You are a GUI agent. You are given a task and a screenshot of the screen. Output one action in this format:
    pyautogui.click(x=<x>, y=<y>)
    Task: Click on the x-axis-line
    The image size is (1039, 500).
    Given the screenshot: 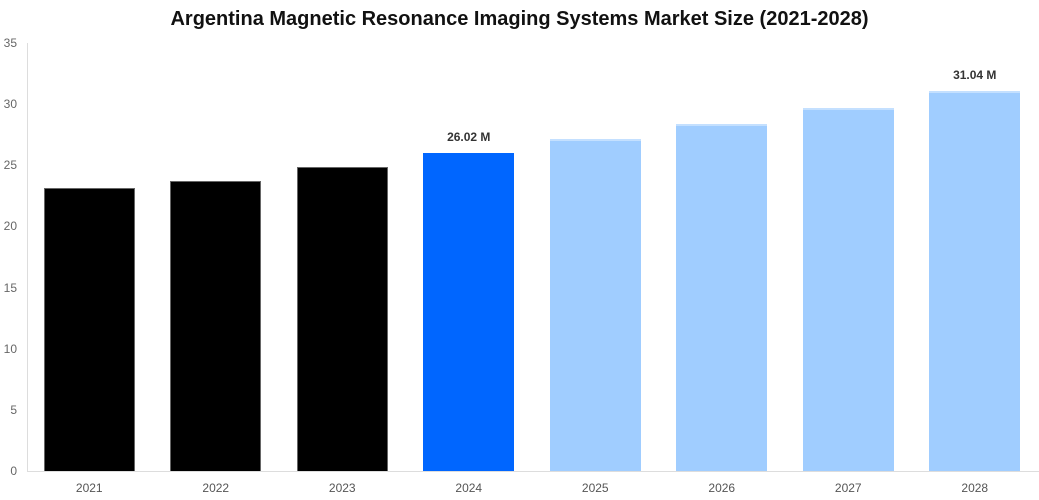 What is the action you would take?
    pyautogui.click(x=533, y=471)
    